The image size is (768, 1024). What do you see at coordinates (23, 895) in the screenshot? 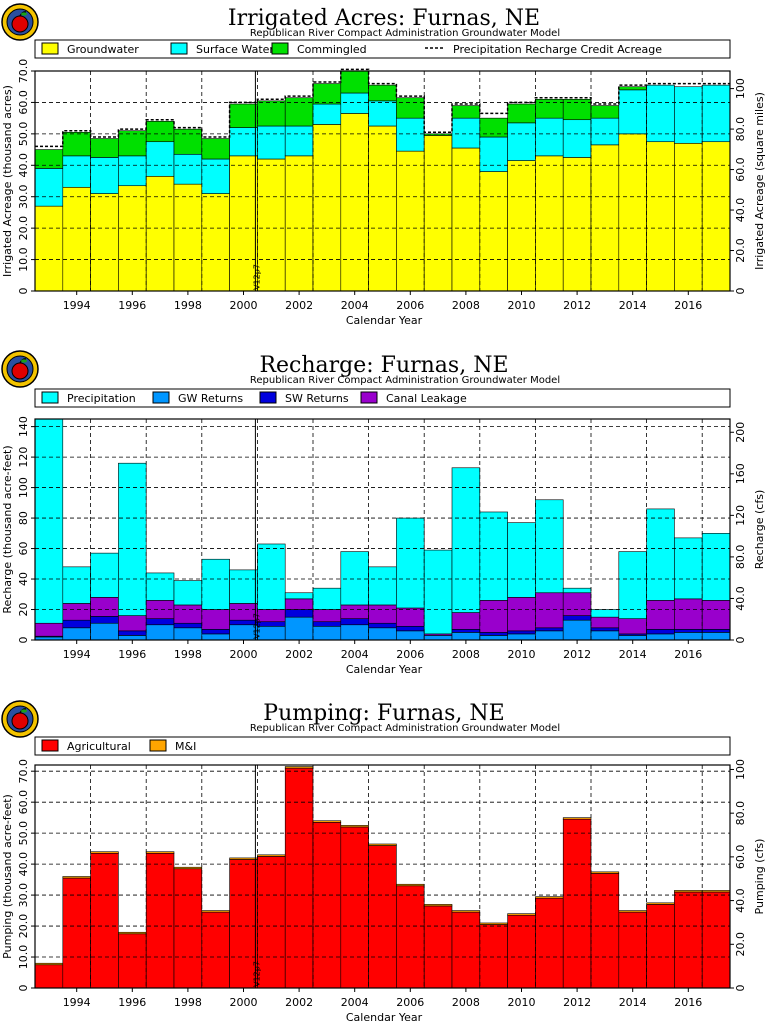
I see `y-tick-label: 30.0` at bounding box center [23, 895].